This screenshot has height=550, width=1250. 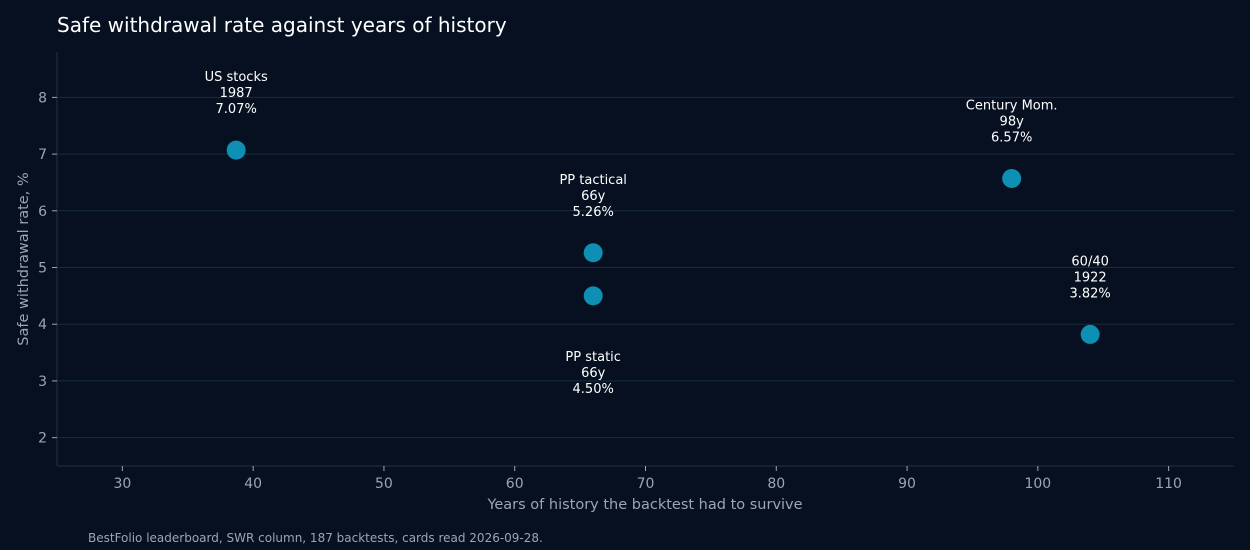 I want to click on x-tick-label: 100, so click(x=1037, y=484).